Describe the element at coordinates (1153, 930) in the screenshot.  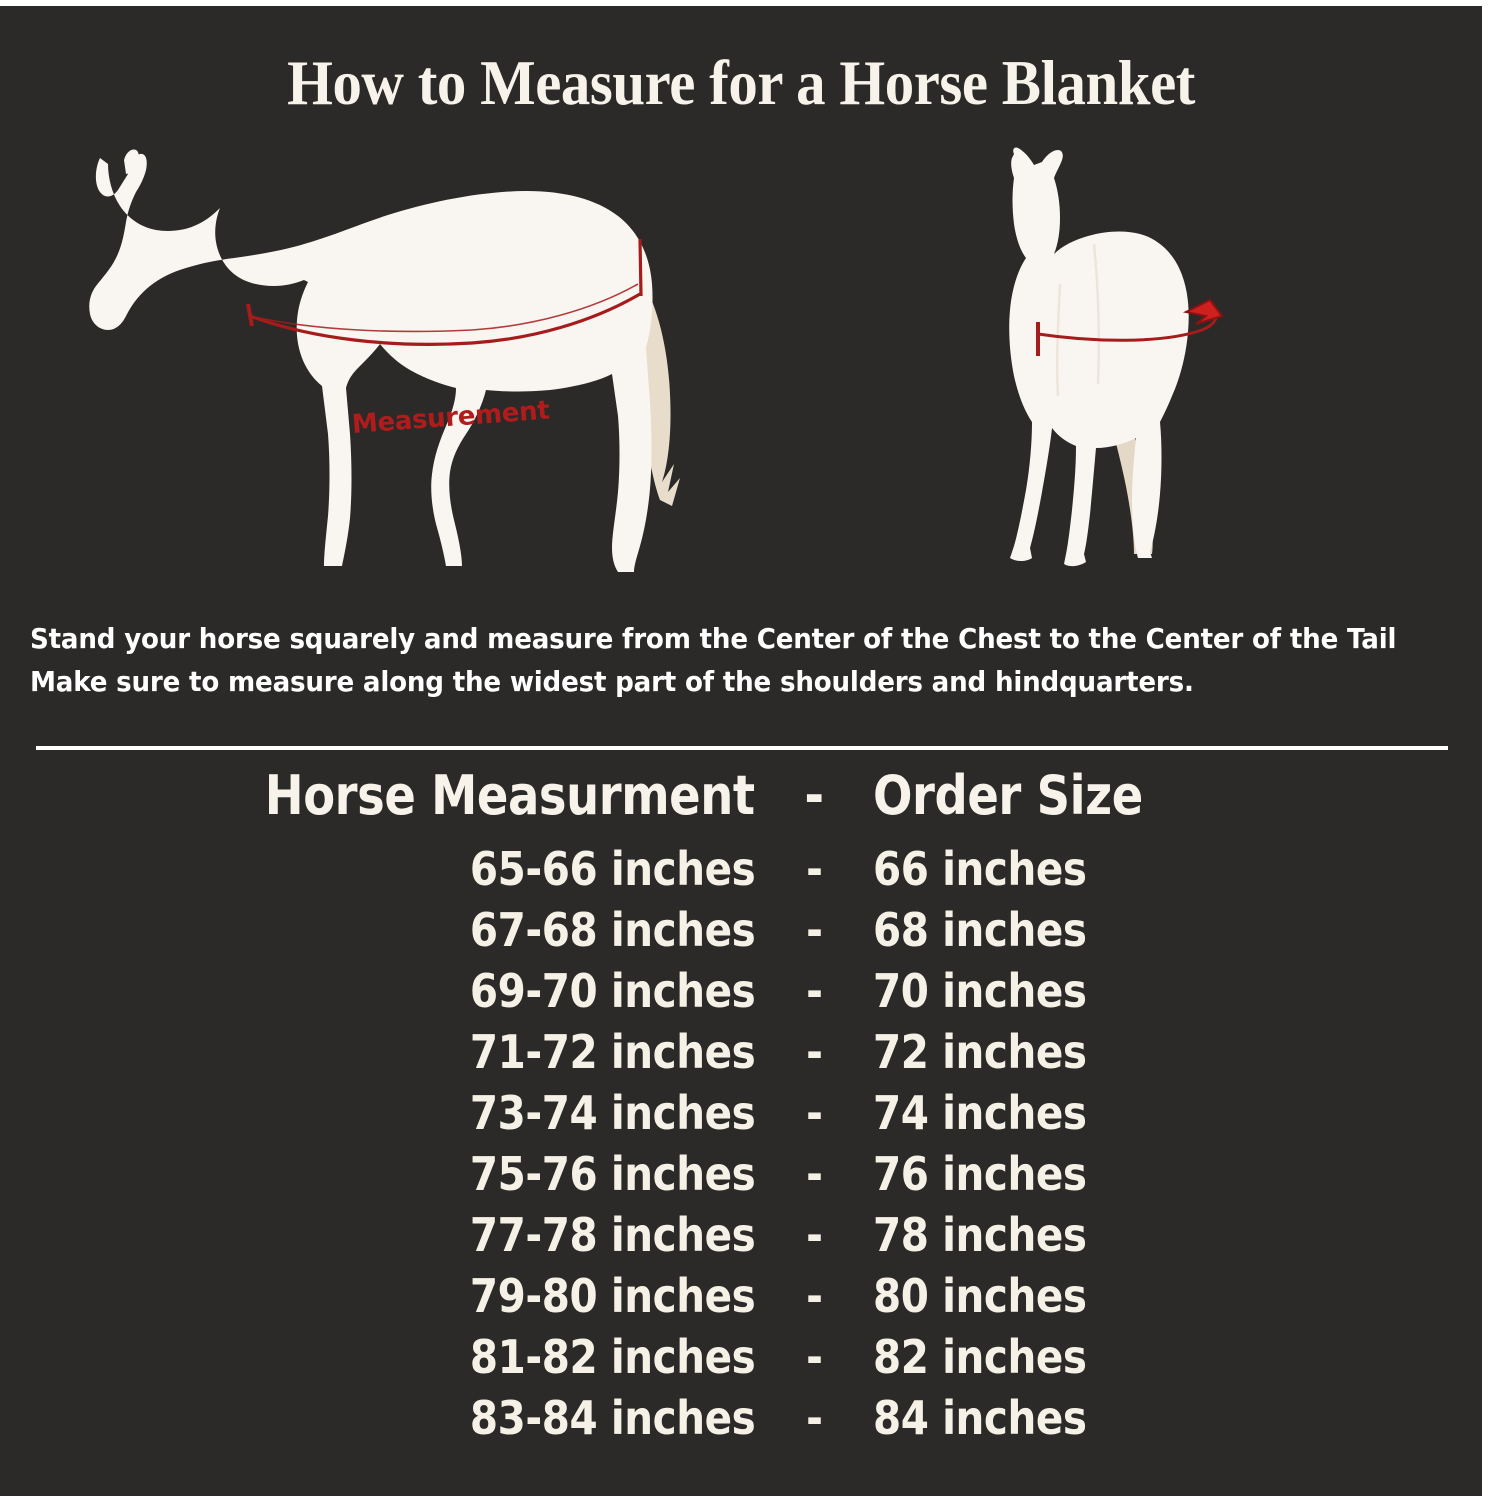
I see `row-order: 68 inches` at that location.